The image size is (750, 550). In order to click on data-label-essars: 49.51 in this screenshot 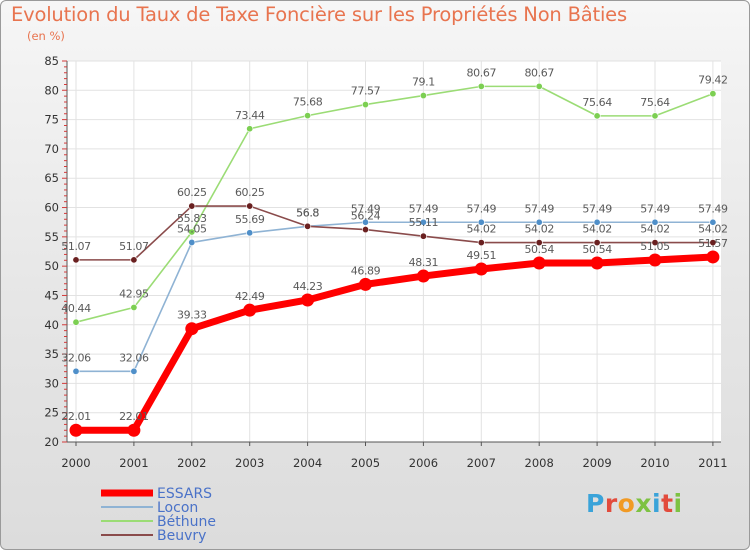, I will do `click(482, 255)`.